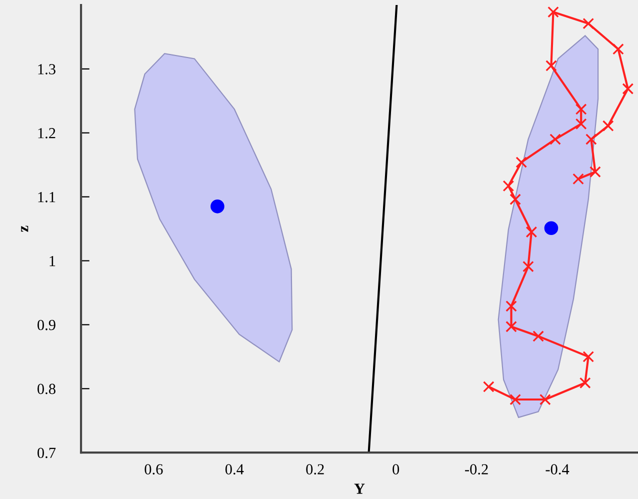  Describe the element at coordinates (359, 489) in the screenshot. I see `x-axis-title: Y` at that location.